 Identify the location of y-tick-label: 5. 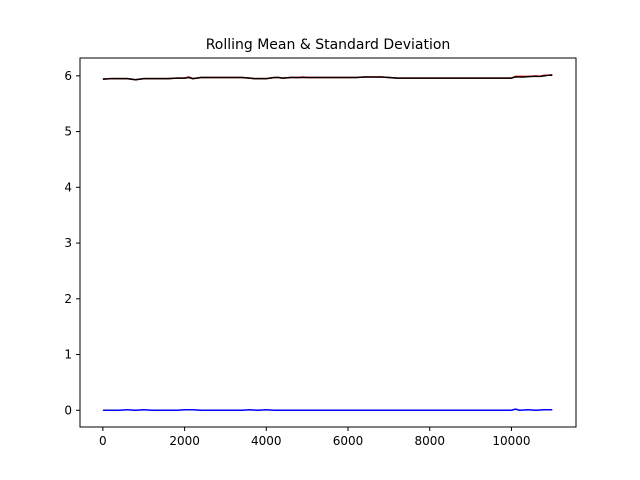
(68, 132).